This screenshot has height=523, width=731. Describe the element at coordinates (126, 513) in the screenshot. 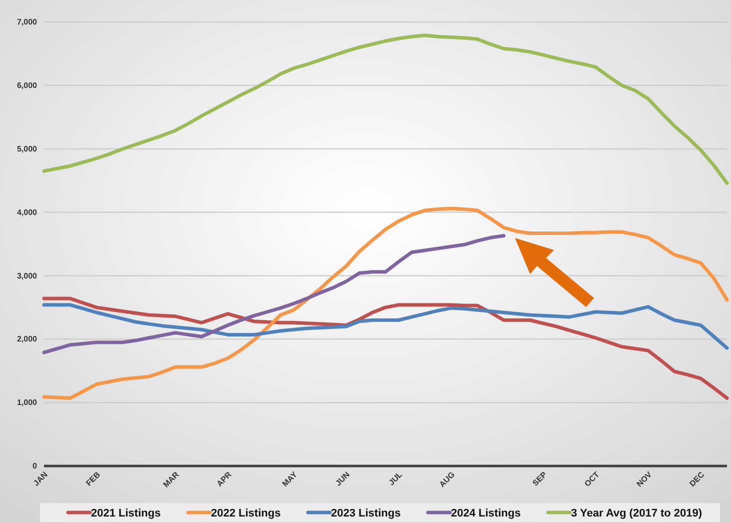

I see `legend-label: 2021 Listings` at that location.